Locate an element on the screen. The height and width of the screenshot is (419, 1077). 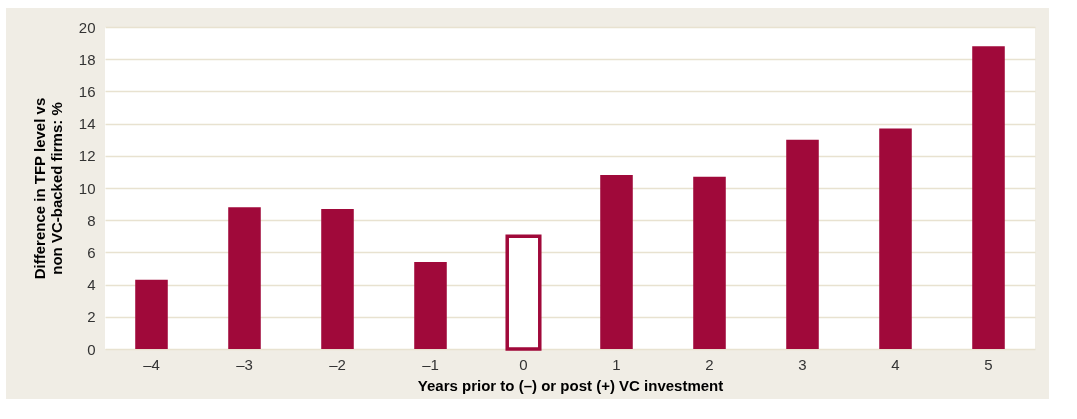
x-tick-label: 0 is located at coordinates (523, 364).